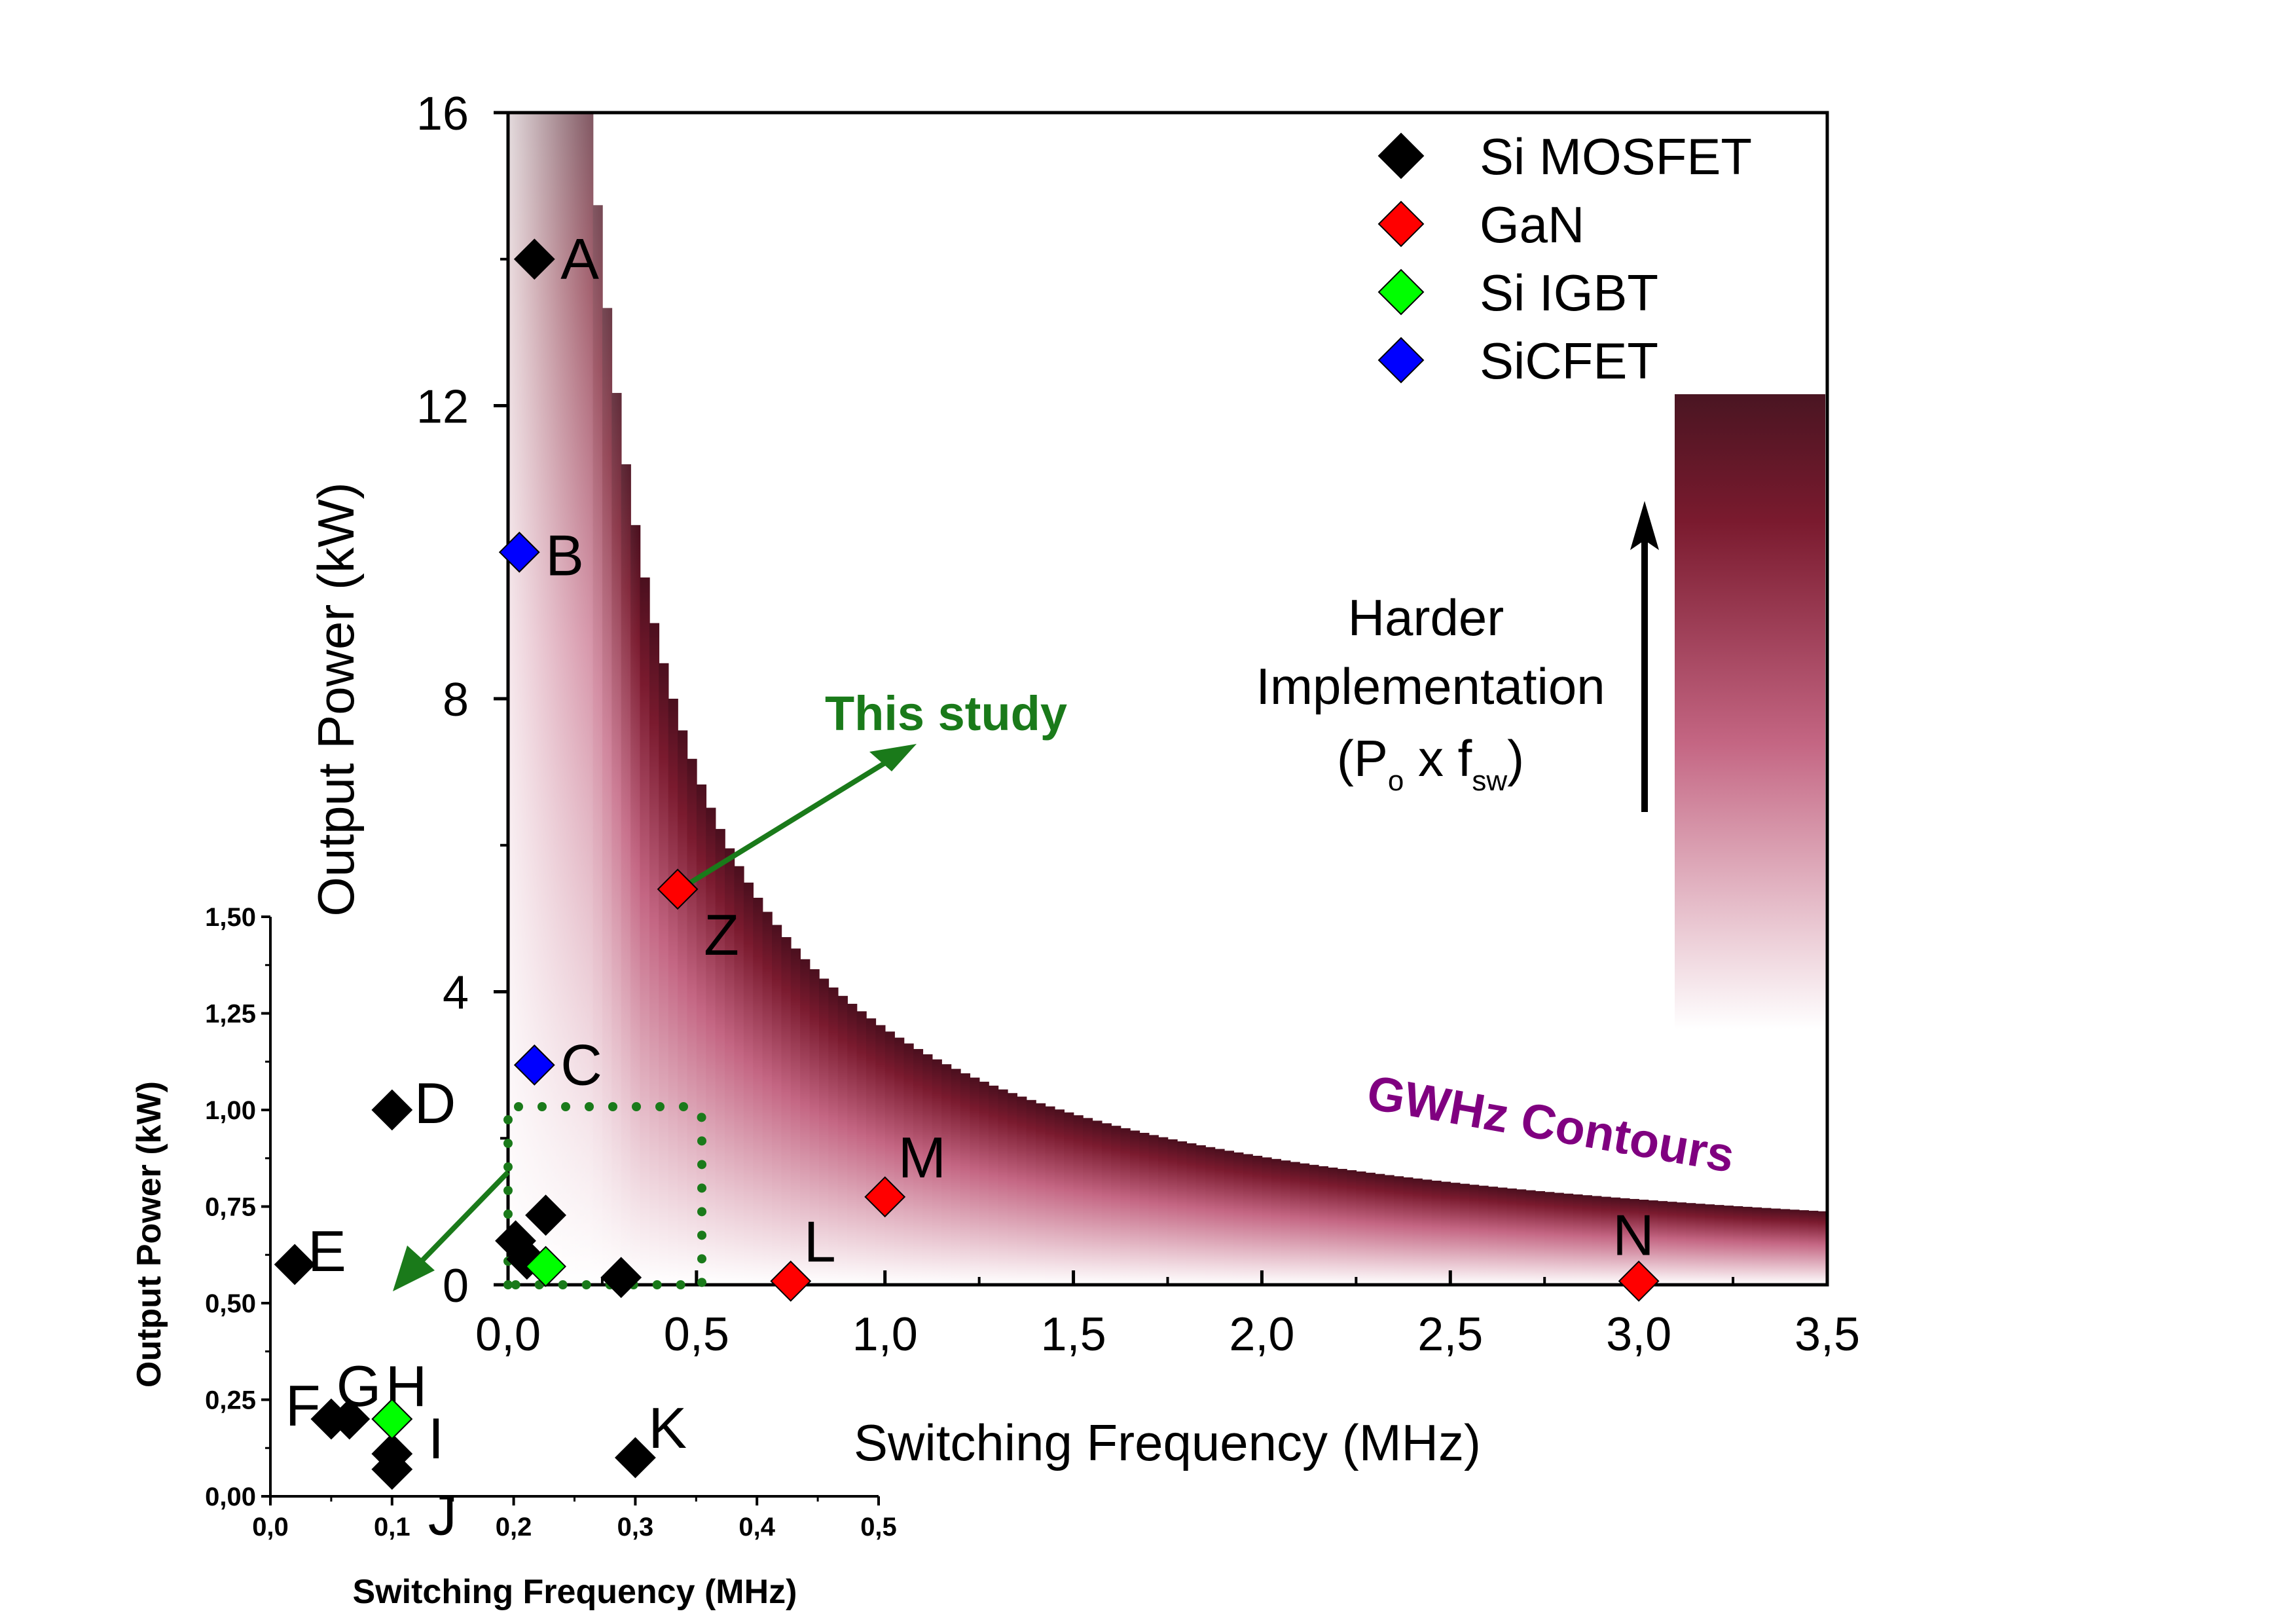 The height and width of the screenshot is (1624, 2296). I want to click on inset-point-label: F, so click(303, 1405).